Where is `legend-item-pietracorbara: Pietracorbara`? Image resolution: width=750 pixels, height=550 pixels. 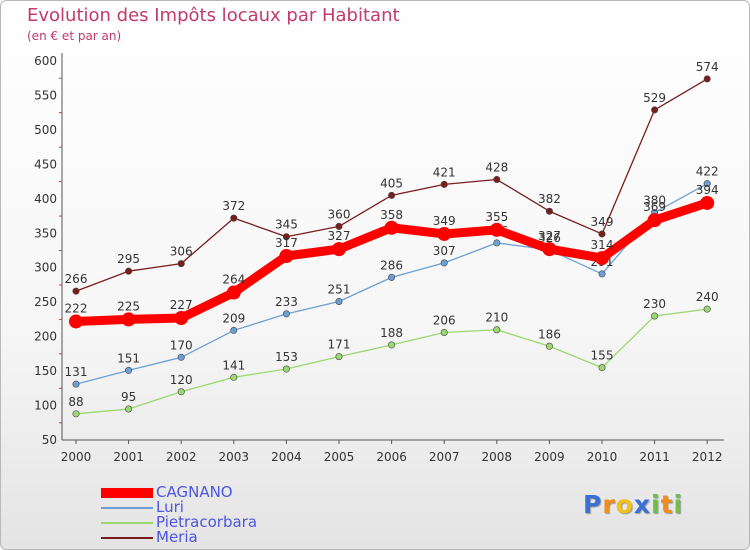
legend-item-pietracorbara: Pietracorbara is located at coordinates (211, 522).